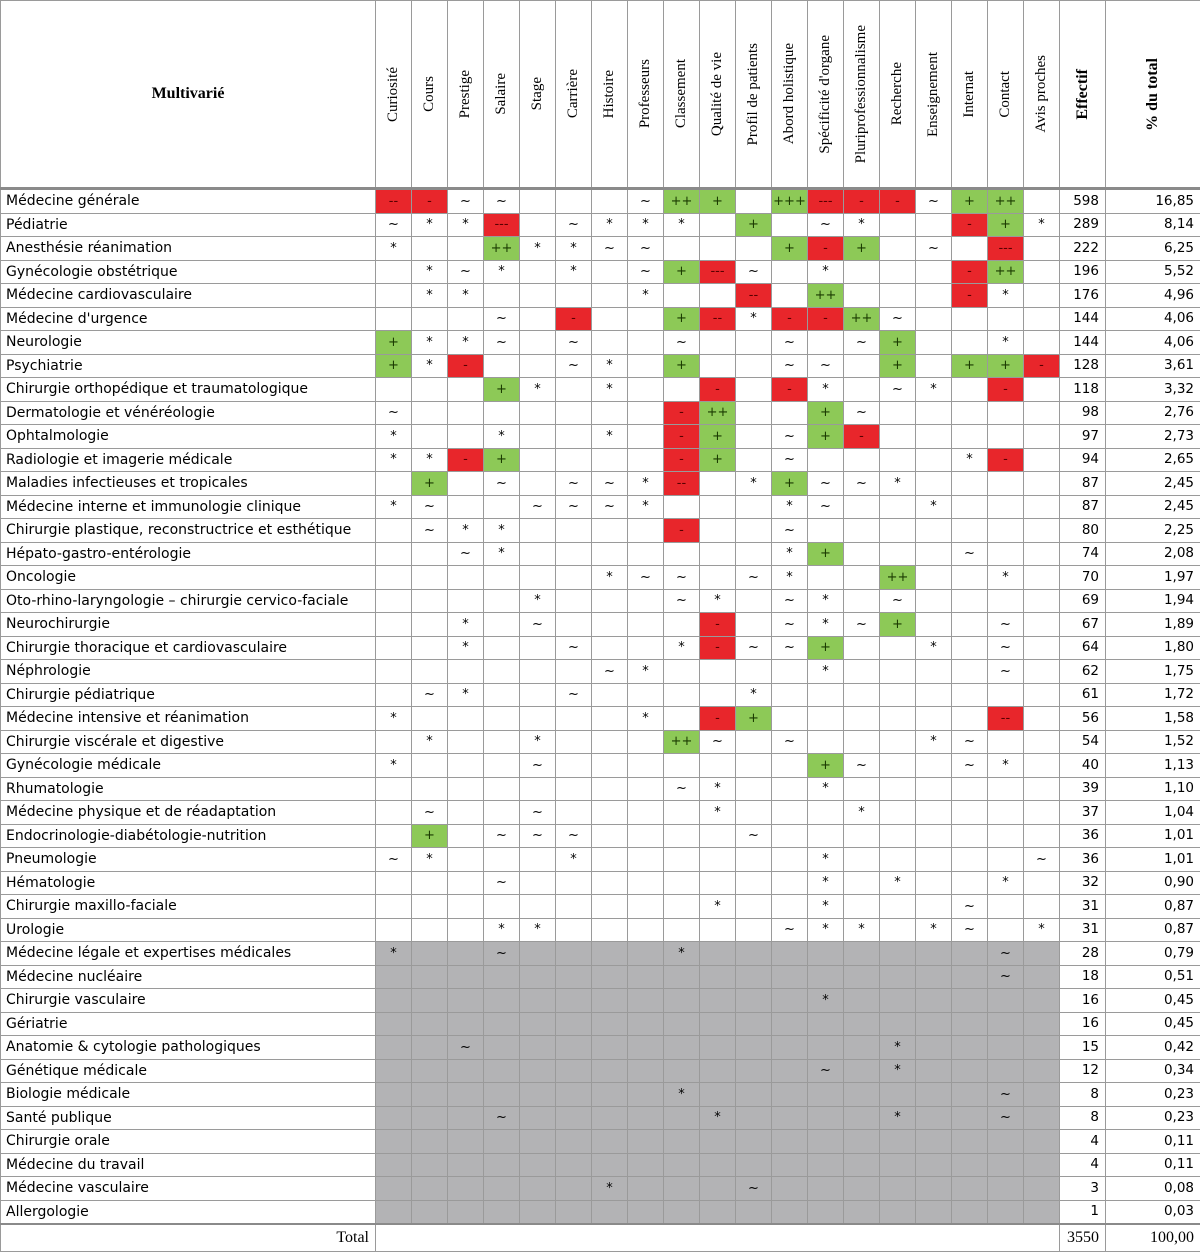 This screenshot has height=1252, width=1200. What do you see at coordinates (1083, 1118) in the screenshot?
I see `effectif-cell: 8` at bounding box center [1083, 1118].